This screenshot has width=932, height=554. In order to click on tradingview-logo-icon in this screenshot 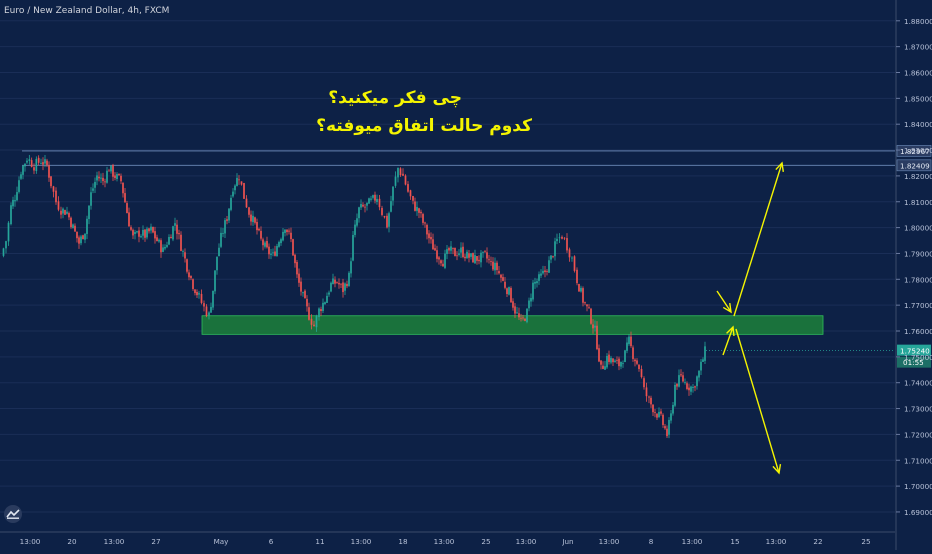, I will do `click(13, 514)`.